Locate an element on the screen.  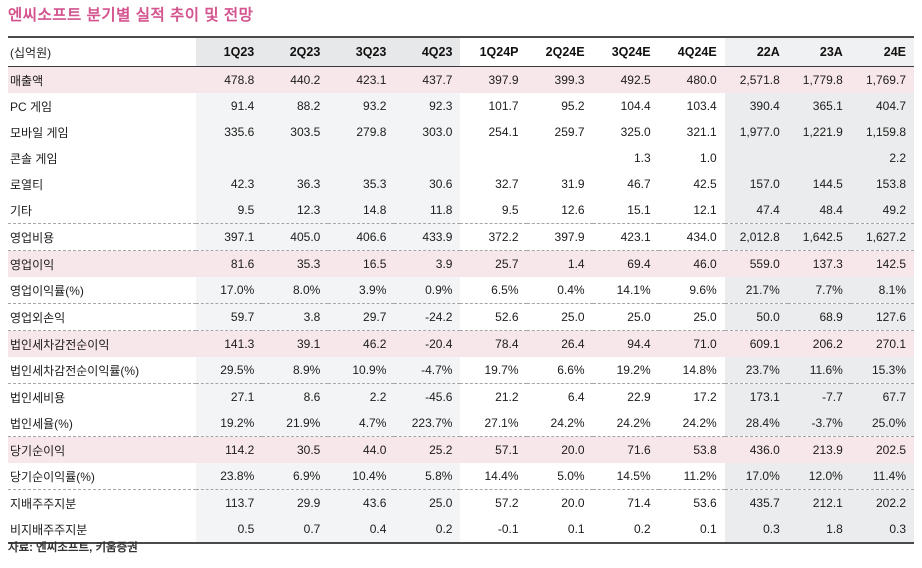
table-cell: 50.0 is located at coordinates (756, 317).